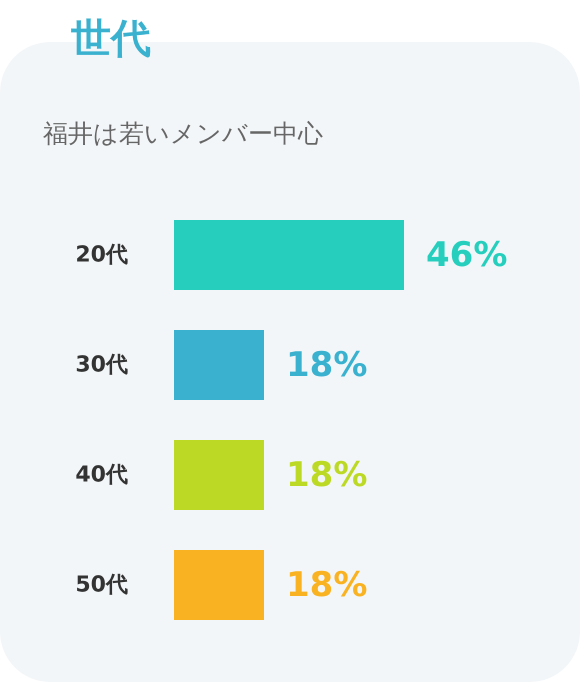 The height and width of the screenshot is (682, 580). What do you see at coordinates (101, 255) in the screenshot?
I see `y-tick-label: 20代` at bounding box center [101, 255].